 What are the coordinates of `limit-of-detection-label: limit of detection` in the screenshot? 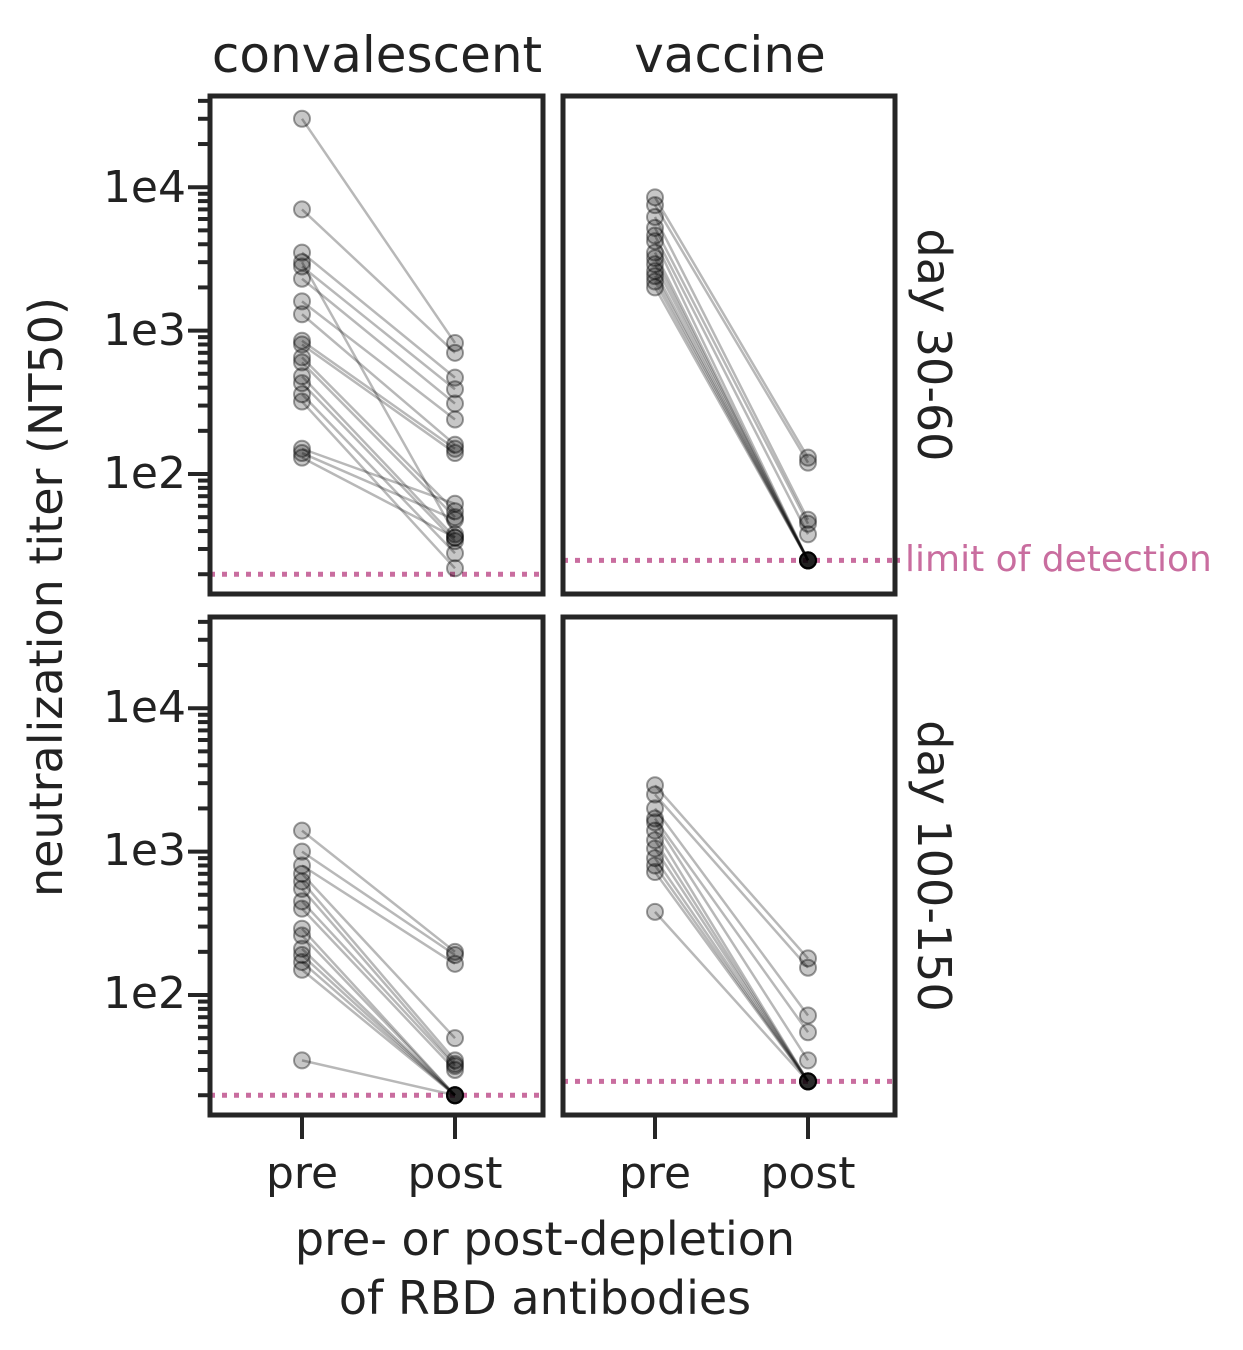 It's located at (1058, 559).